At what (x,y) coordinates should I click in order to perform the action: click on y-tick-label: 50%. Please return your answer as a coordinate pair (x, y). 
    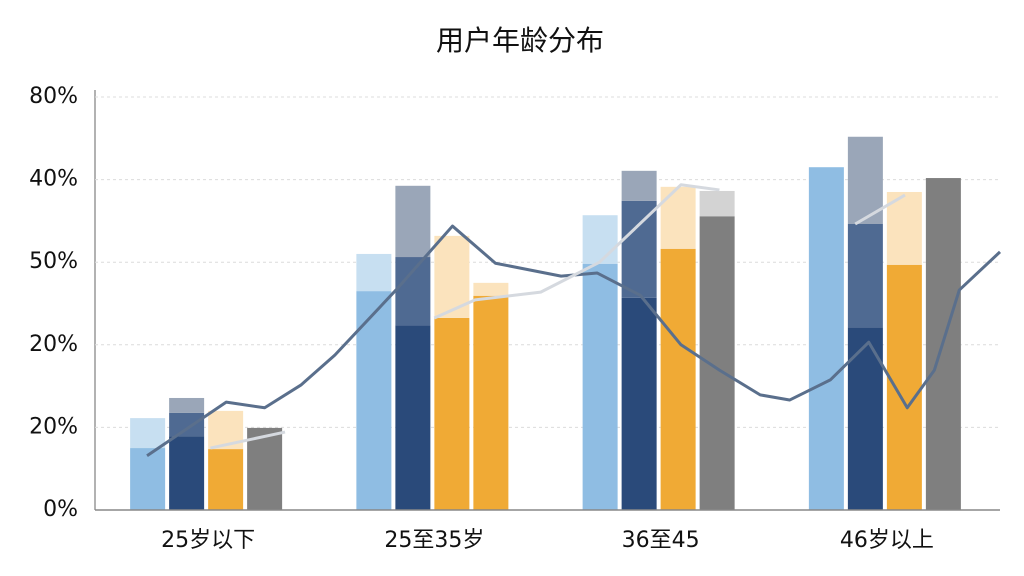
    Looking at the image, I should click on (53, 261).